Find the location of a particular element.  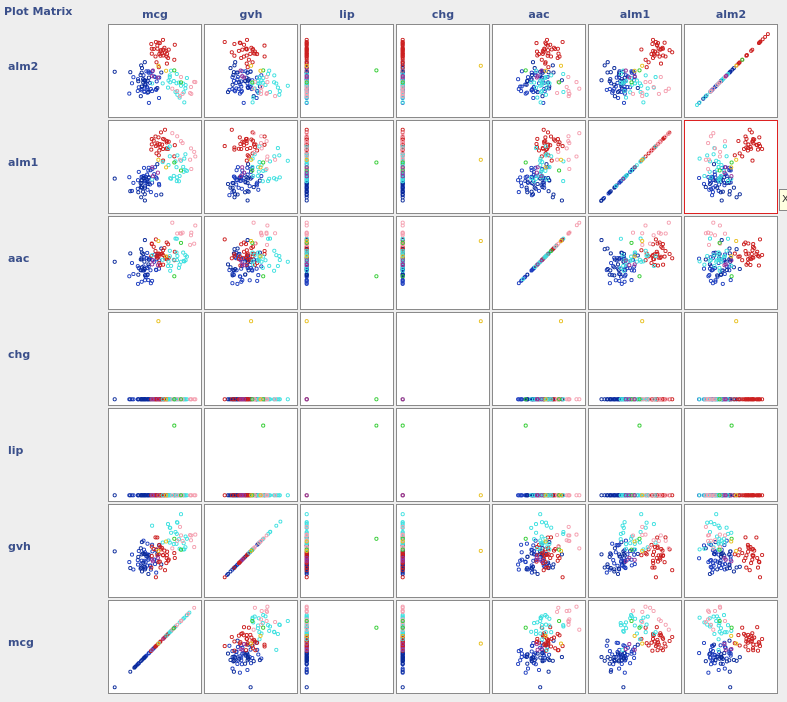

scatter-cell-alm2-vs-aac is located at coordinates (539, 71).